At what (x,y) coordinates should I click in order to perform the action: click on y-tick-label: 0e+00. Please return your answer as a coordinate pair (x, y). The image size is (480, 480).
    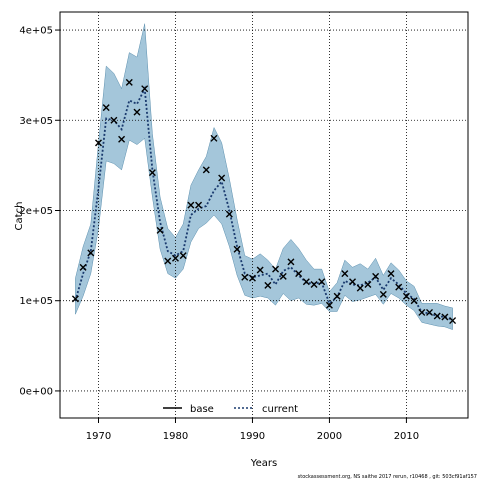
    Looking at the image, I should click on (36, 391).